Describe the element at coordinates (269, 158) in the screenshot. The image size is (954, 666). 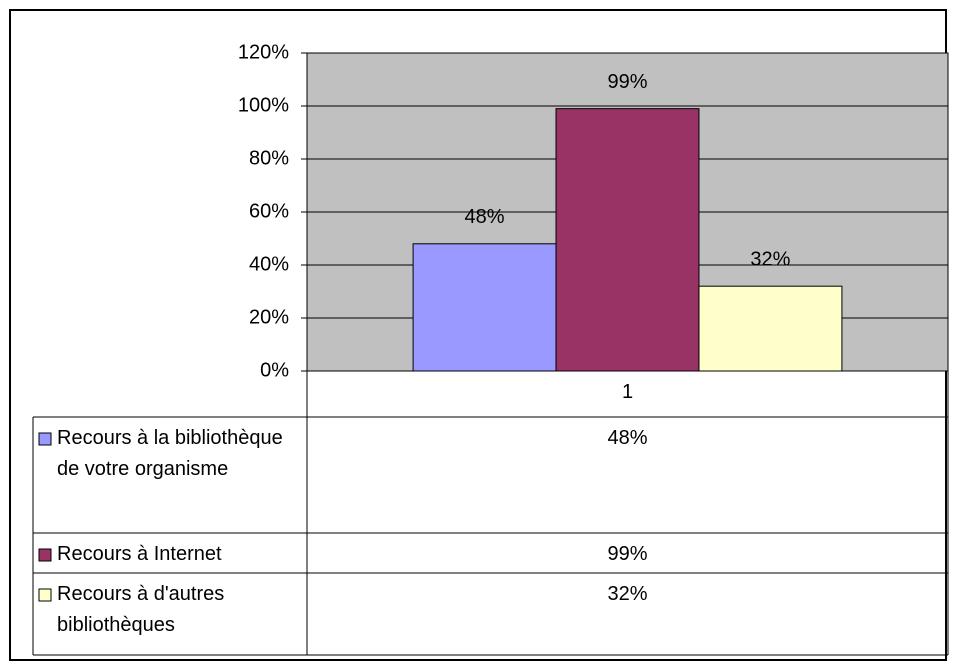
I see `y-tick-label: 80%` at that location.